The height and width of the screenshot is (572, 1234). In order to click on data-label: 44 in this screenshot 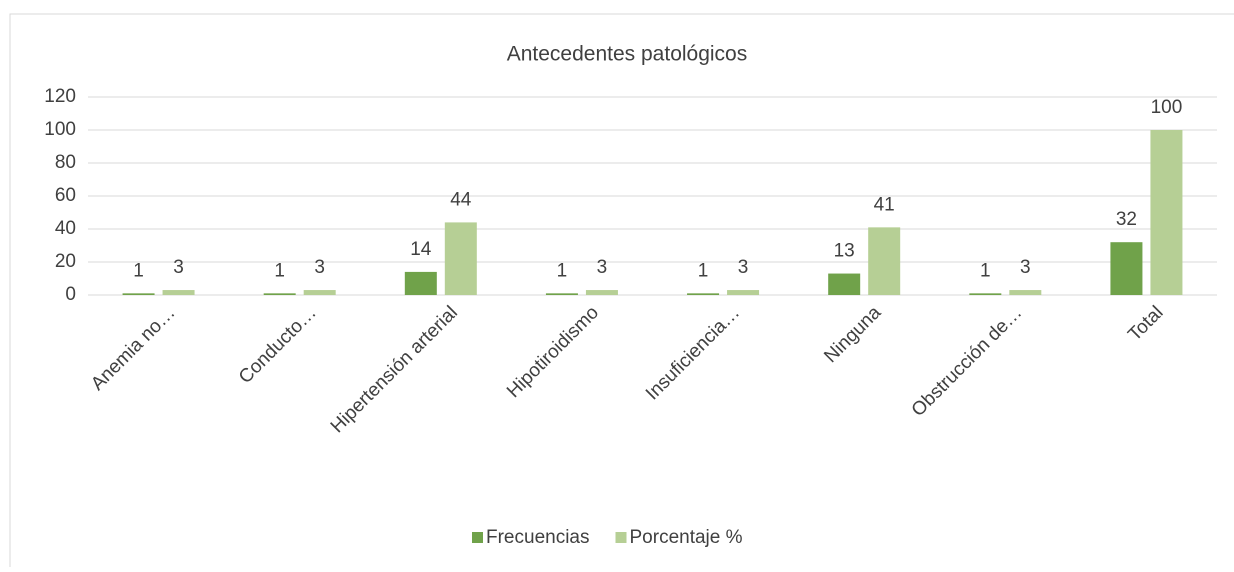, I will do `click(461, 199)`.